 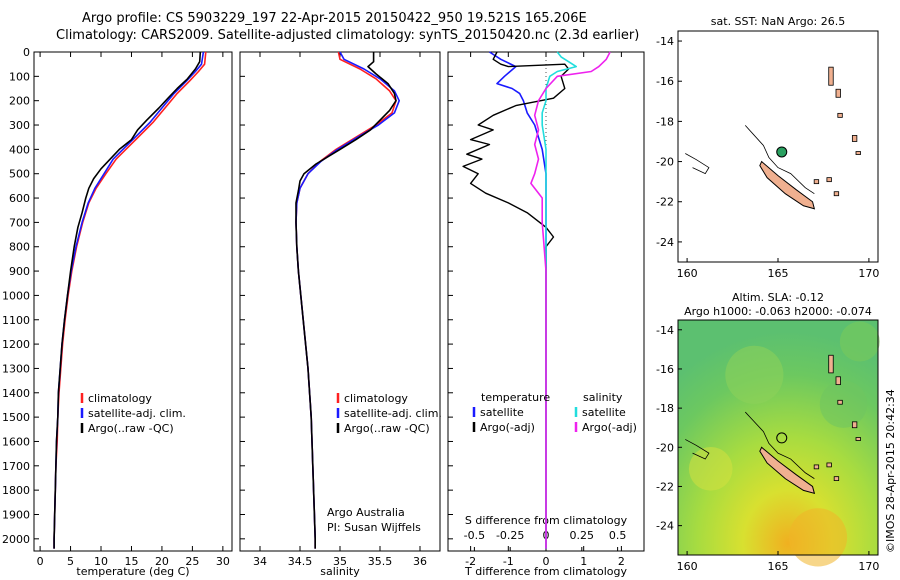 I want to click on argo-australia-label: Argo Australia, so click(x=366, y=512).